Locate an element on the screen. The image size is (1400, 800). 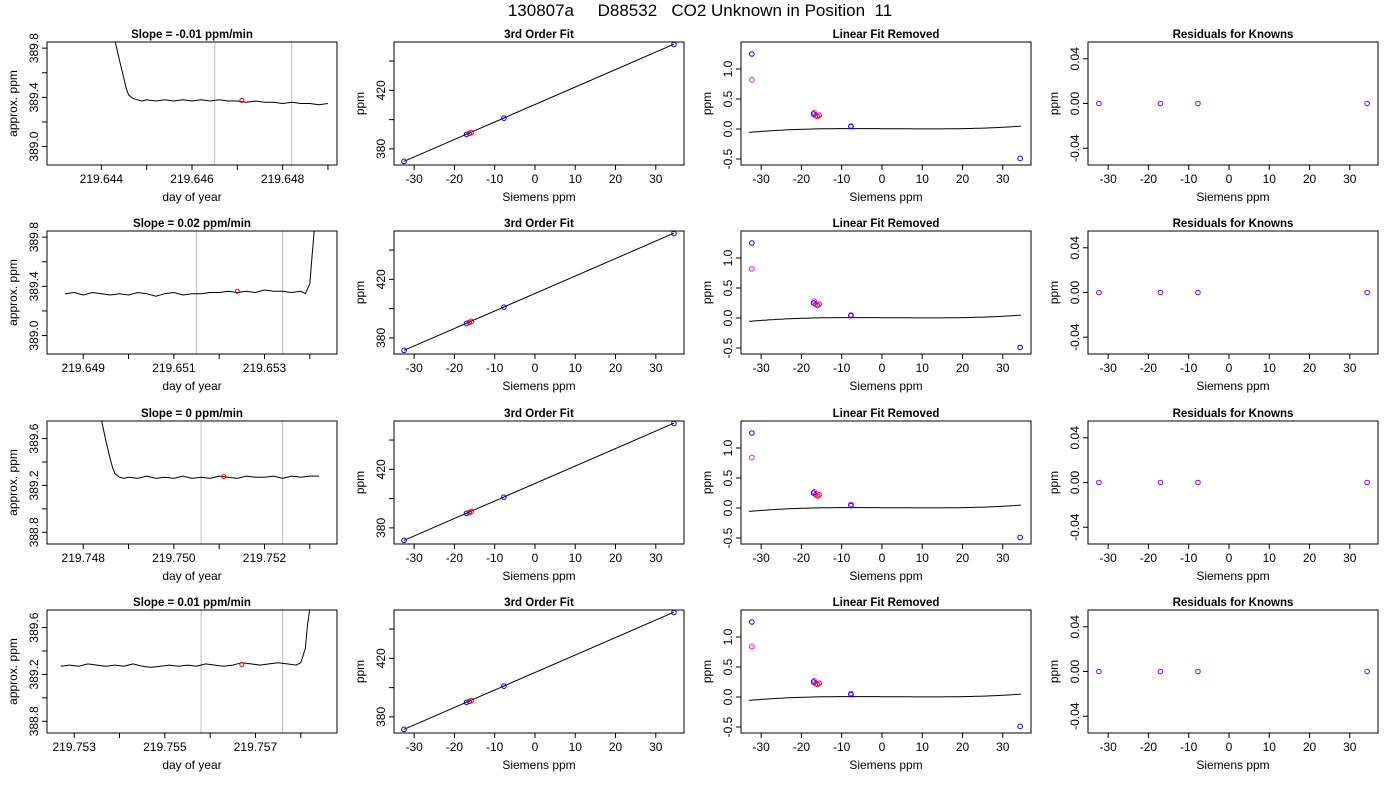
x-axis-label: day of year is located at coordinates (191, 386).